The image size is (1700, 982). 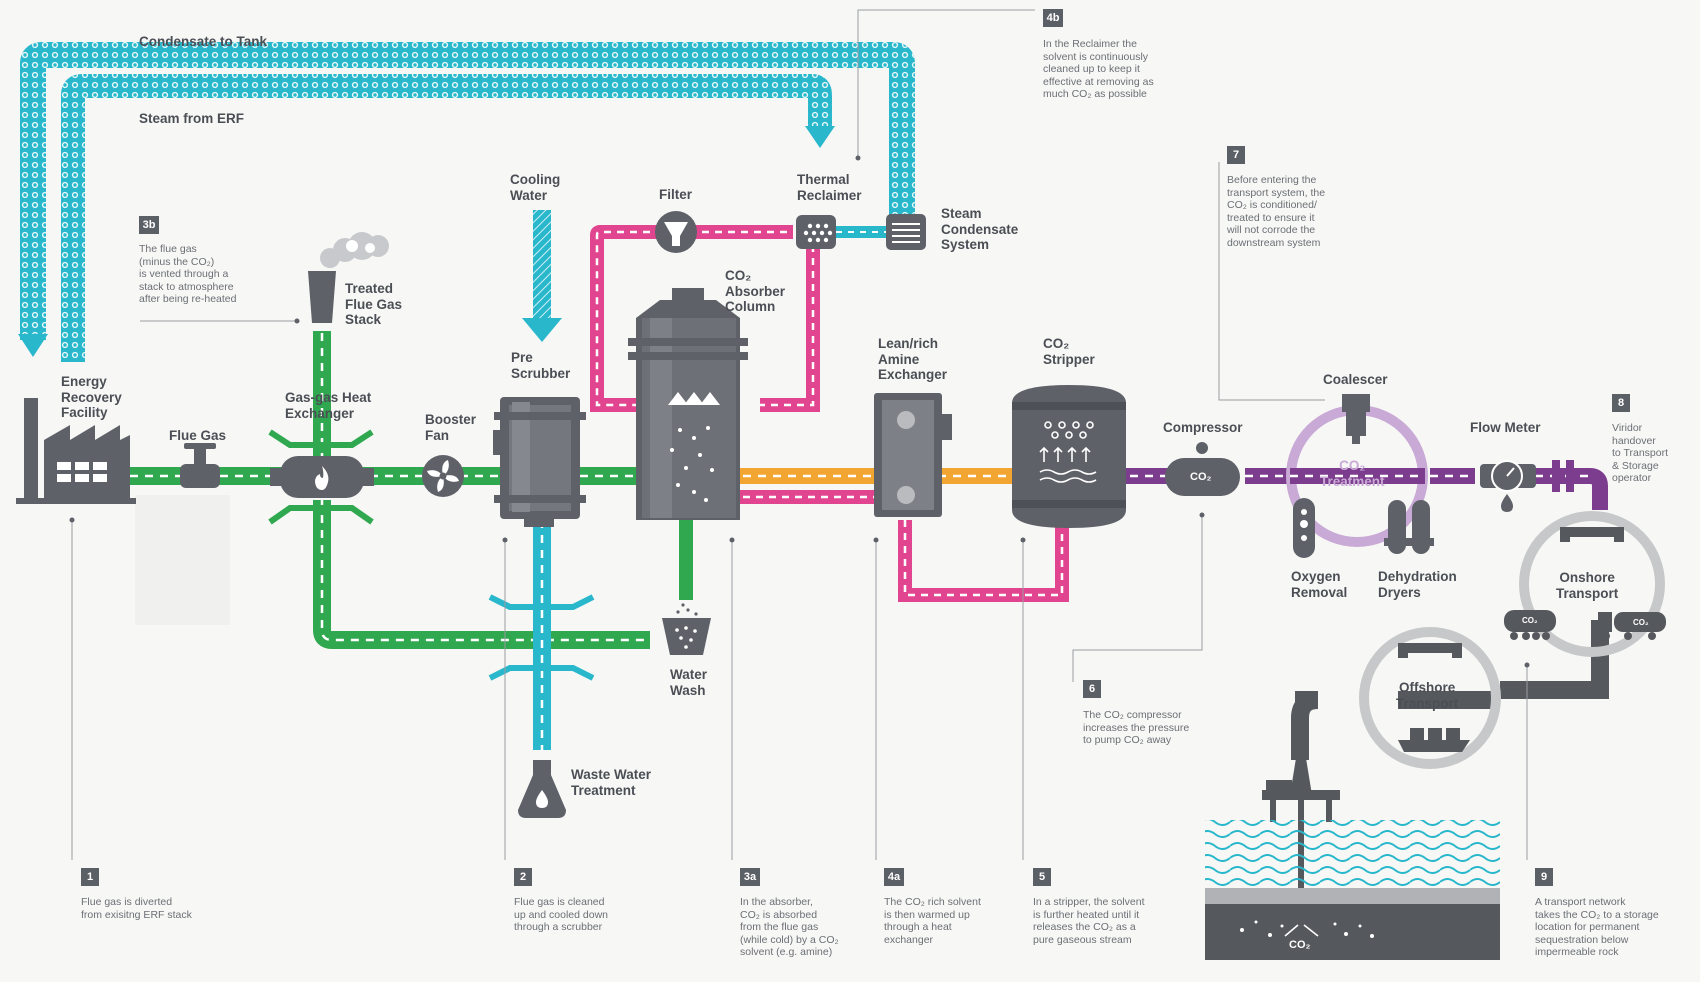 What do you see at coordinates (897, 546) in the screenshot?
I see `solvent-rich-line-inner` at bounding box center [897, 546].